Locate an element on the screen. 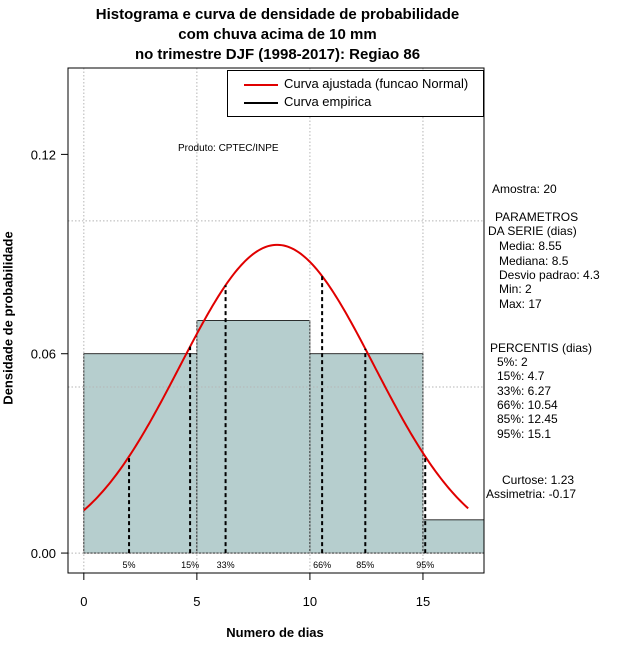 This screenshot has height=660, width=640. chart-title-line-2: com chuva acima de 10 mm is located at coordinates (277, 34).